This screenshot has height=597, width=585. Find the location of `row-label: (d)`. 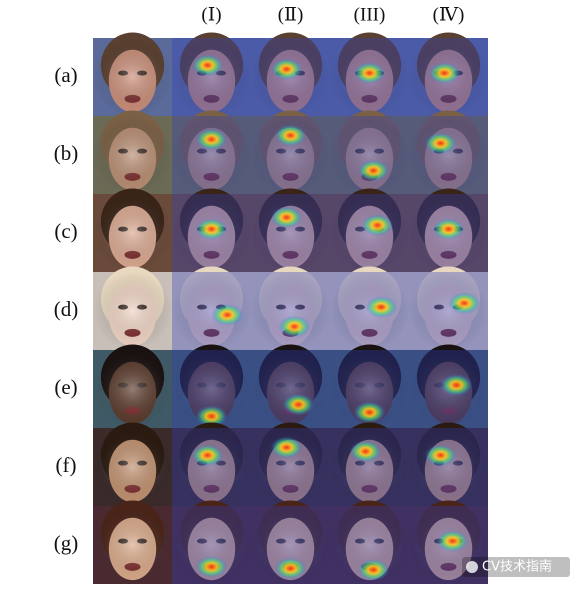

row-label: (d) is located at coordinates (66, 309).